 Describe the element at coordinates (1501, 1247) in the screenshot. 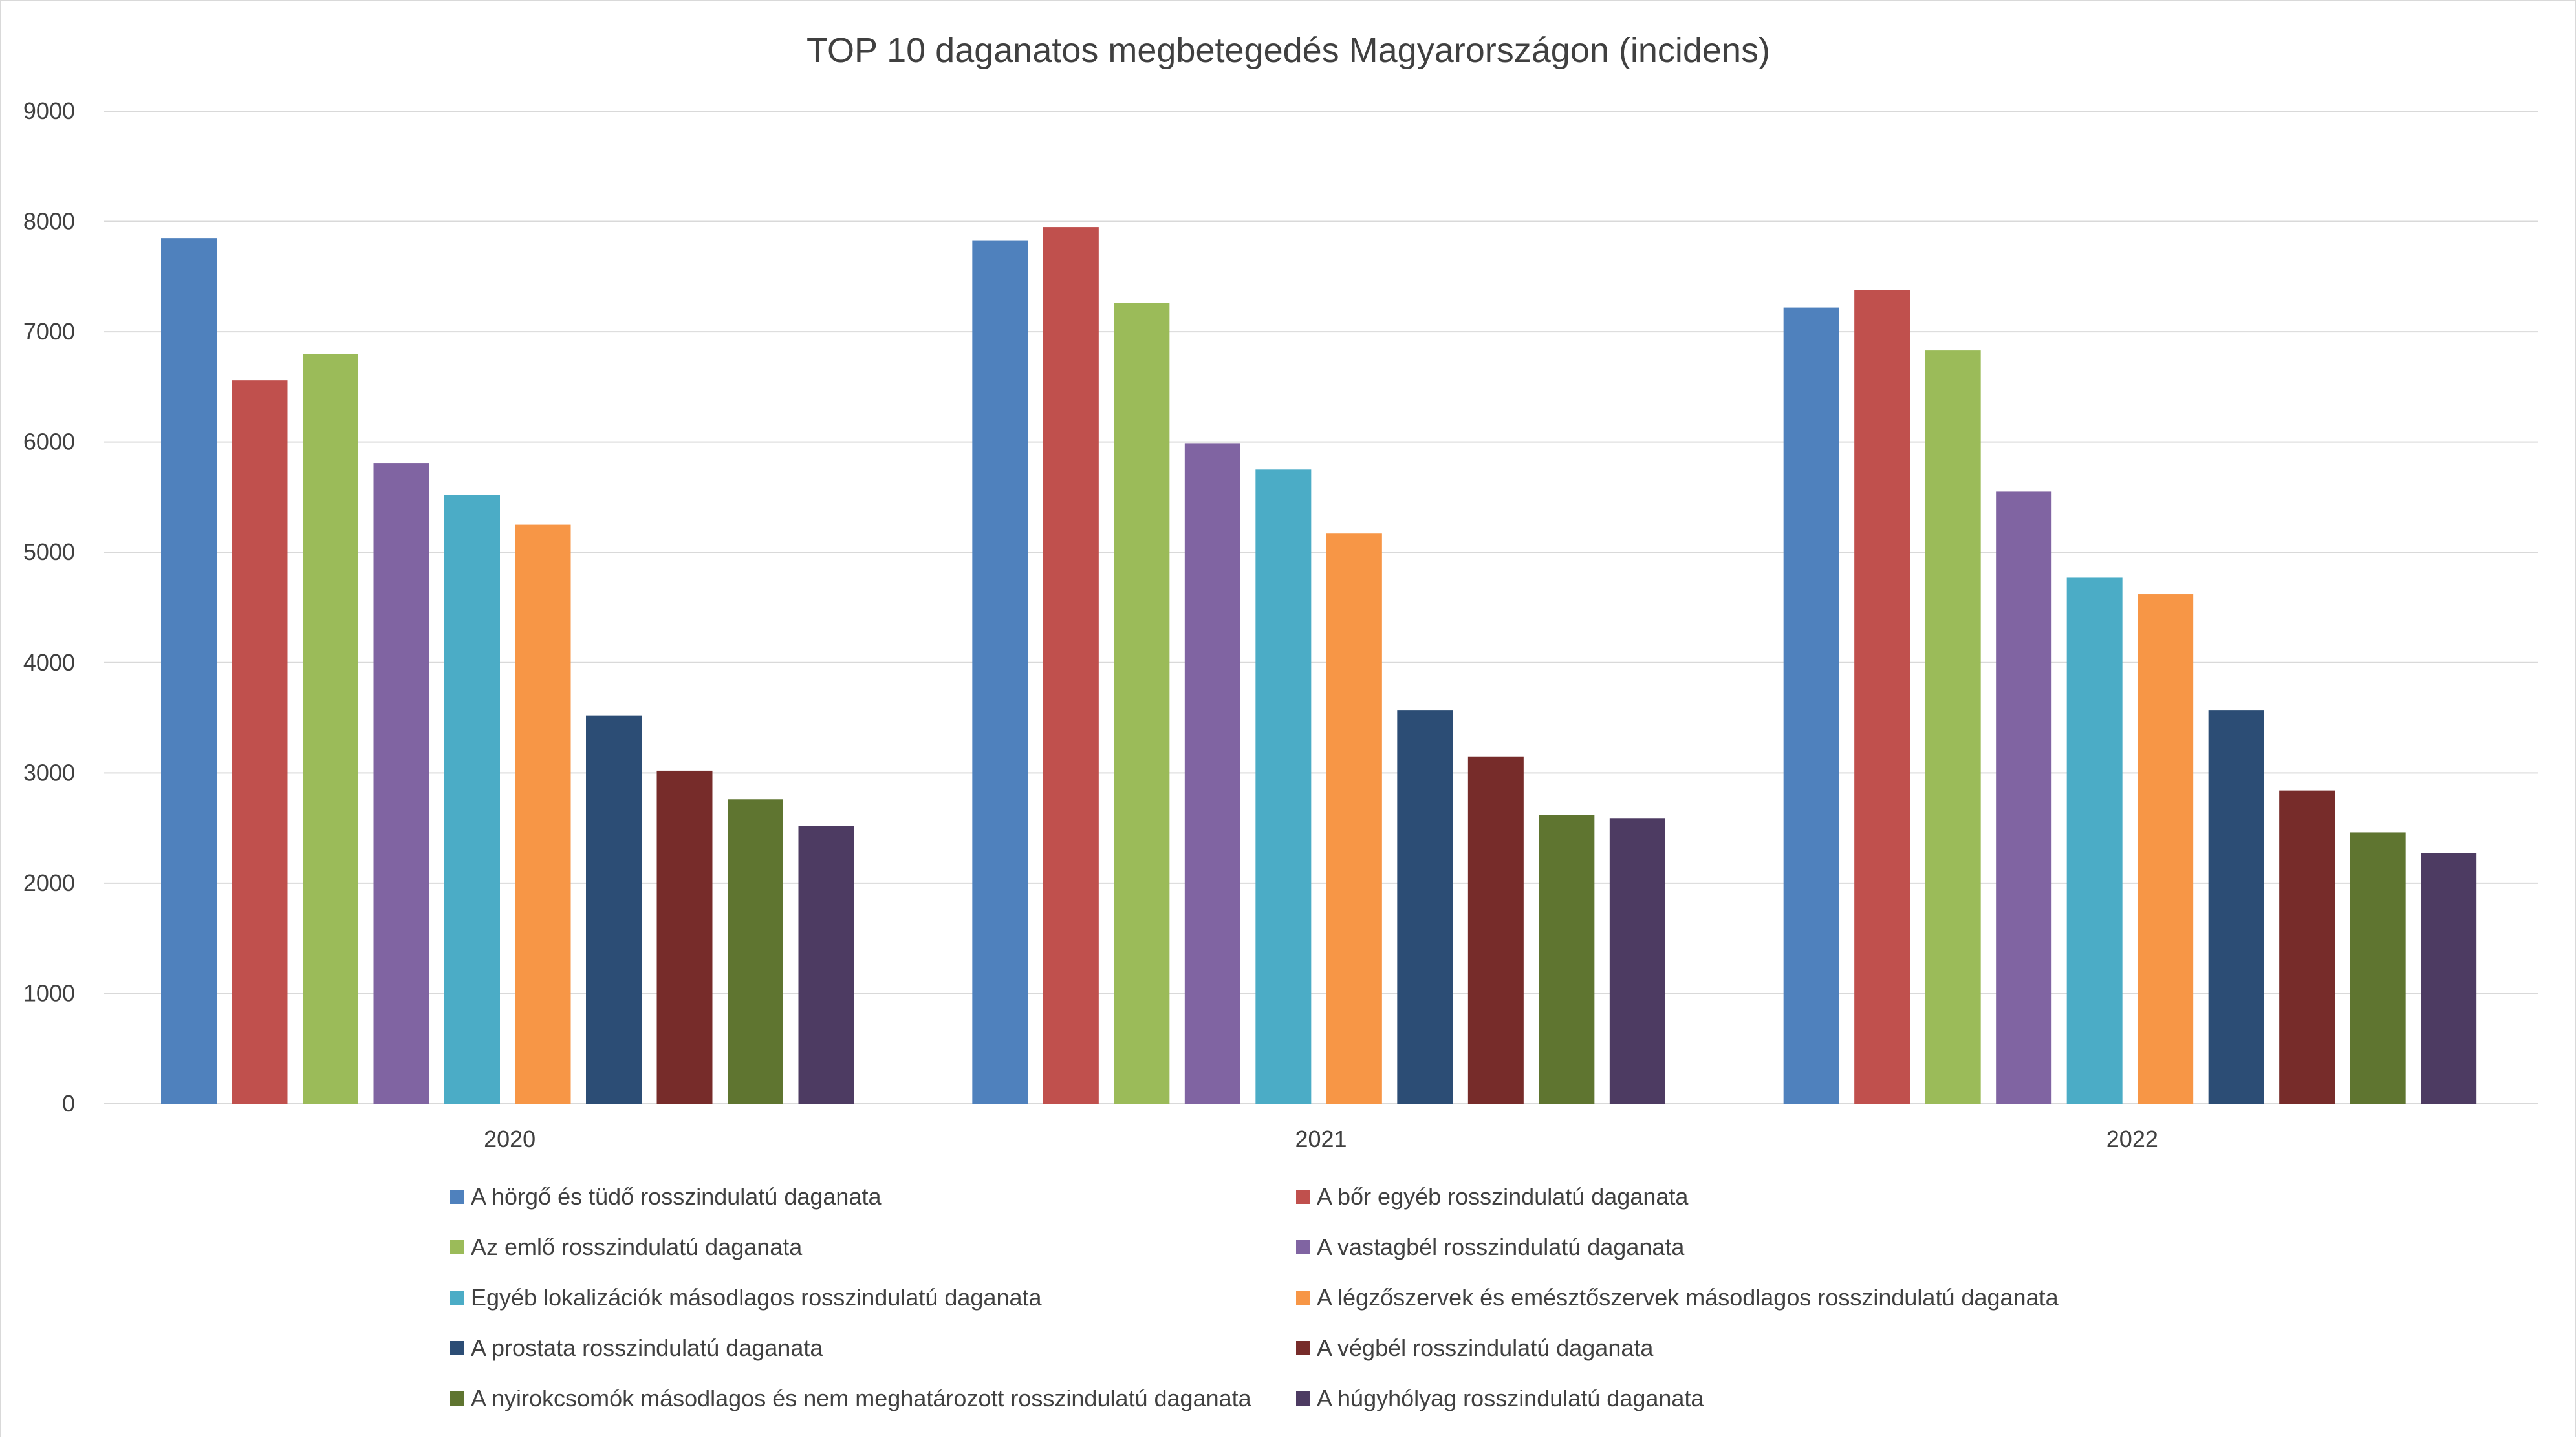

I see `legend-label: A vastagbél rosszindulatú daganata` at that location.